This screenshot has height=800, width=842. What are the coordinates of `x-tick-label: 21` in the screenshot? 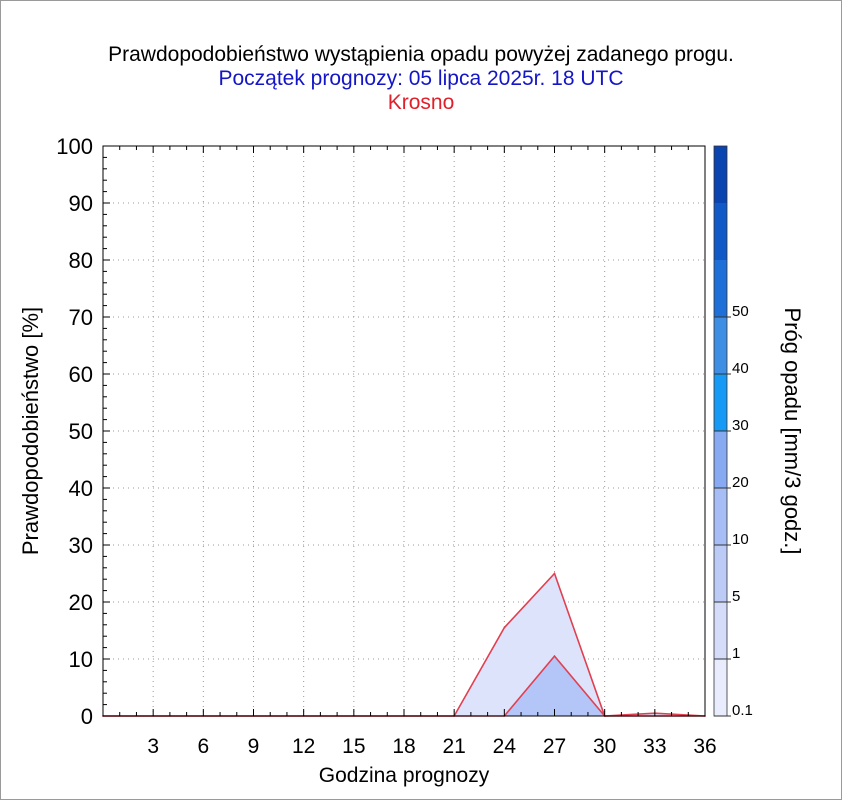 It's located at (453, 746).